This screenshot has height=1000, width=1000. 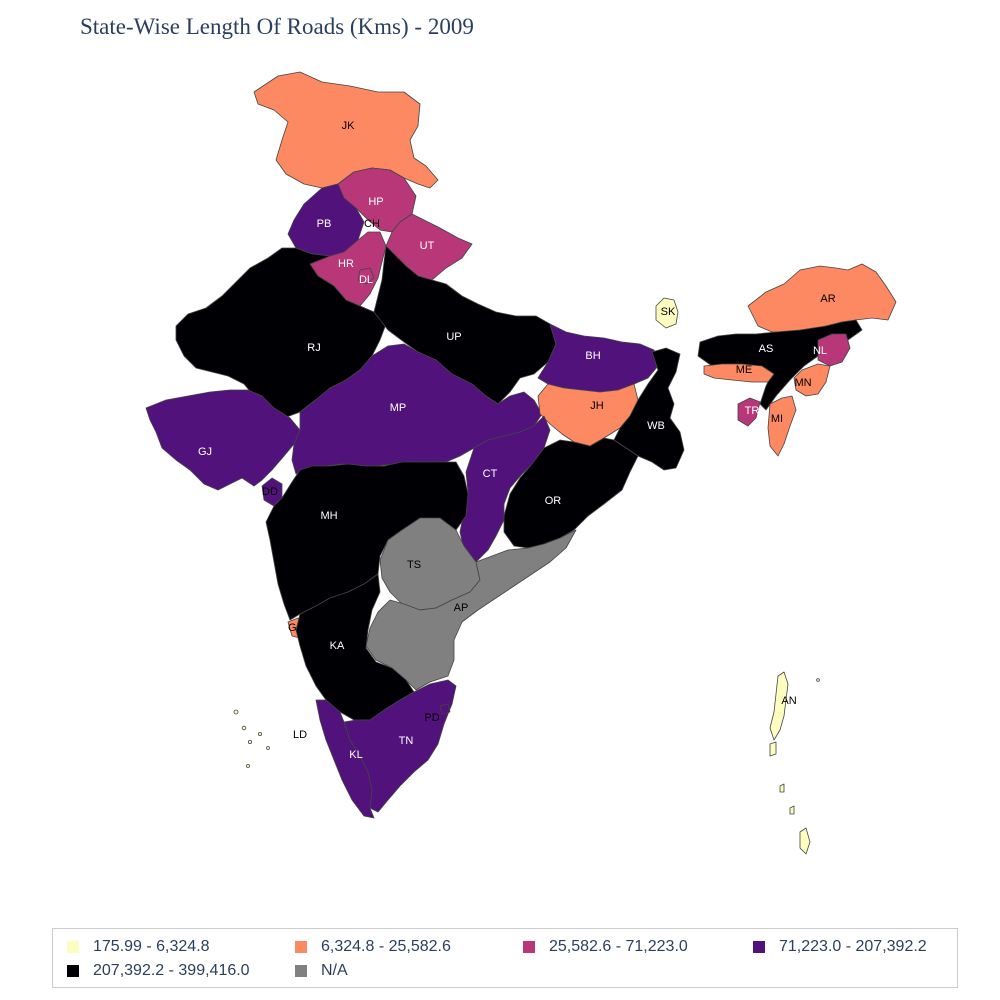 I want to click on state-up, so click(x=465, y=325).